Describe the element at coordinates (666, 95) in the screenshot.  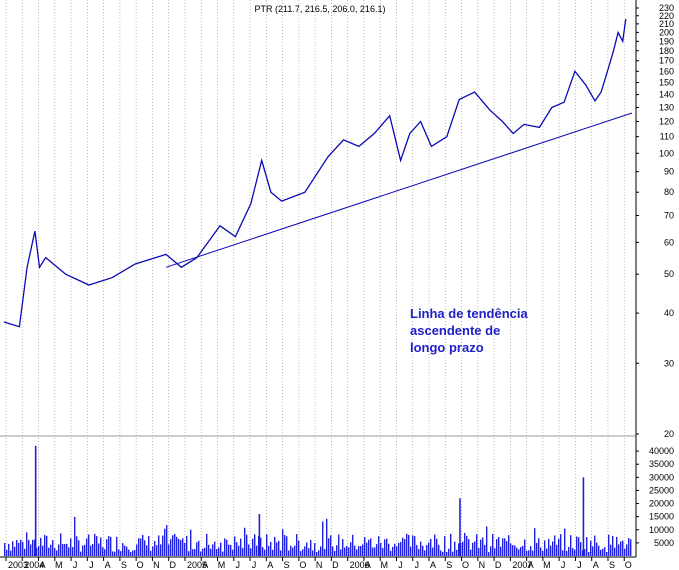
I see `price-tick-label: 140` at that location.